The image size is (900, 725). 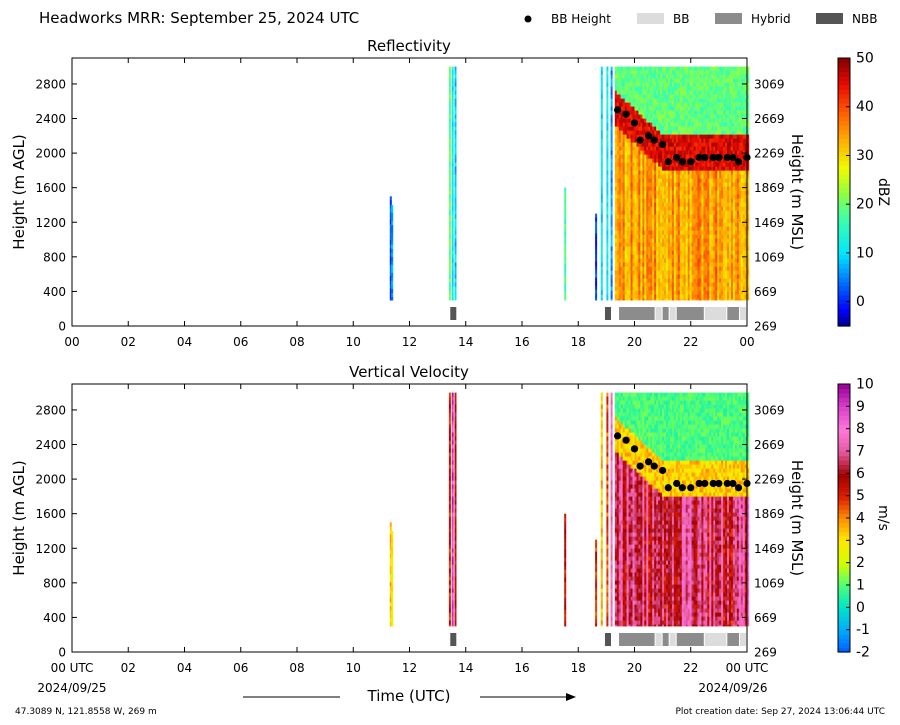 What do you see at coordinates (453, 313) in the screenshot?
I see `bb-type-segment` at bounding box center [453, 313].